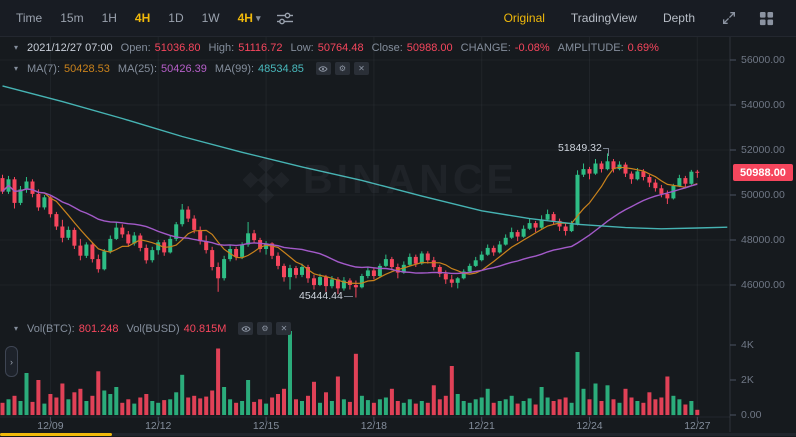 The image size is (796, 437). What do you see at coordinates (524, 18) in the screenshot?
I see `view-original: Original` at bounding box center [524, 18].